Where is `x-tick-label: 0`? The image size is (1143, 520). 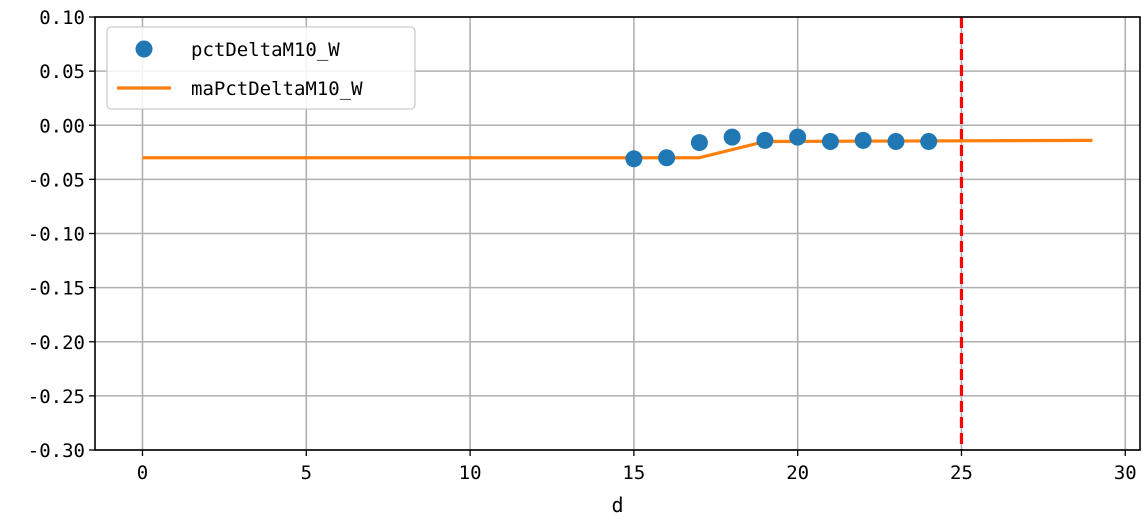
x-tick-label: 0 is located at coordinates (142, 473).